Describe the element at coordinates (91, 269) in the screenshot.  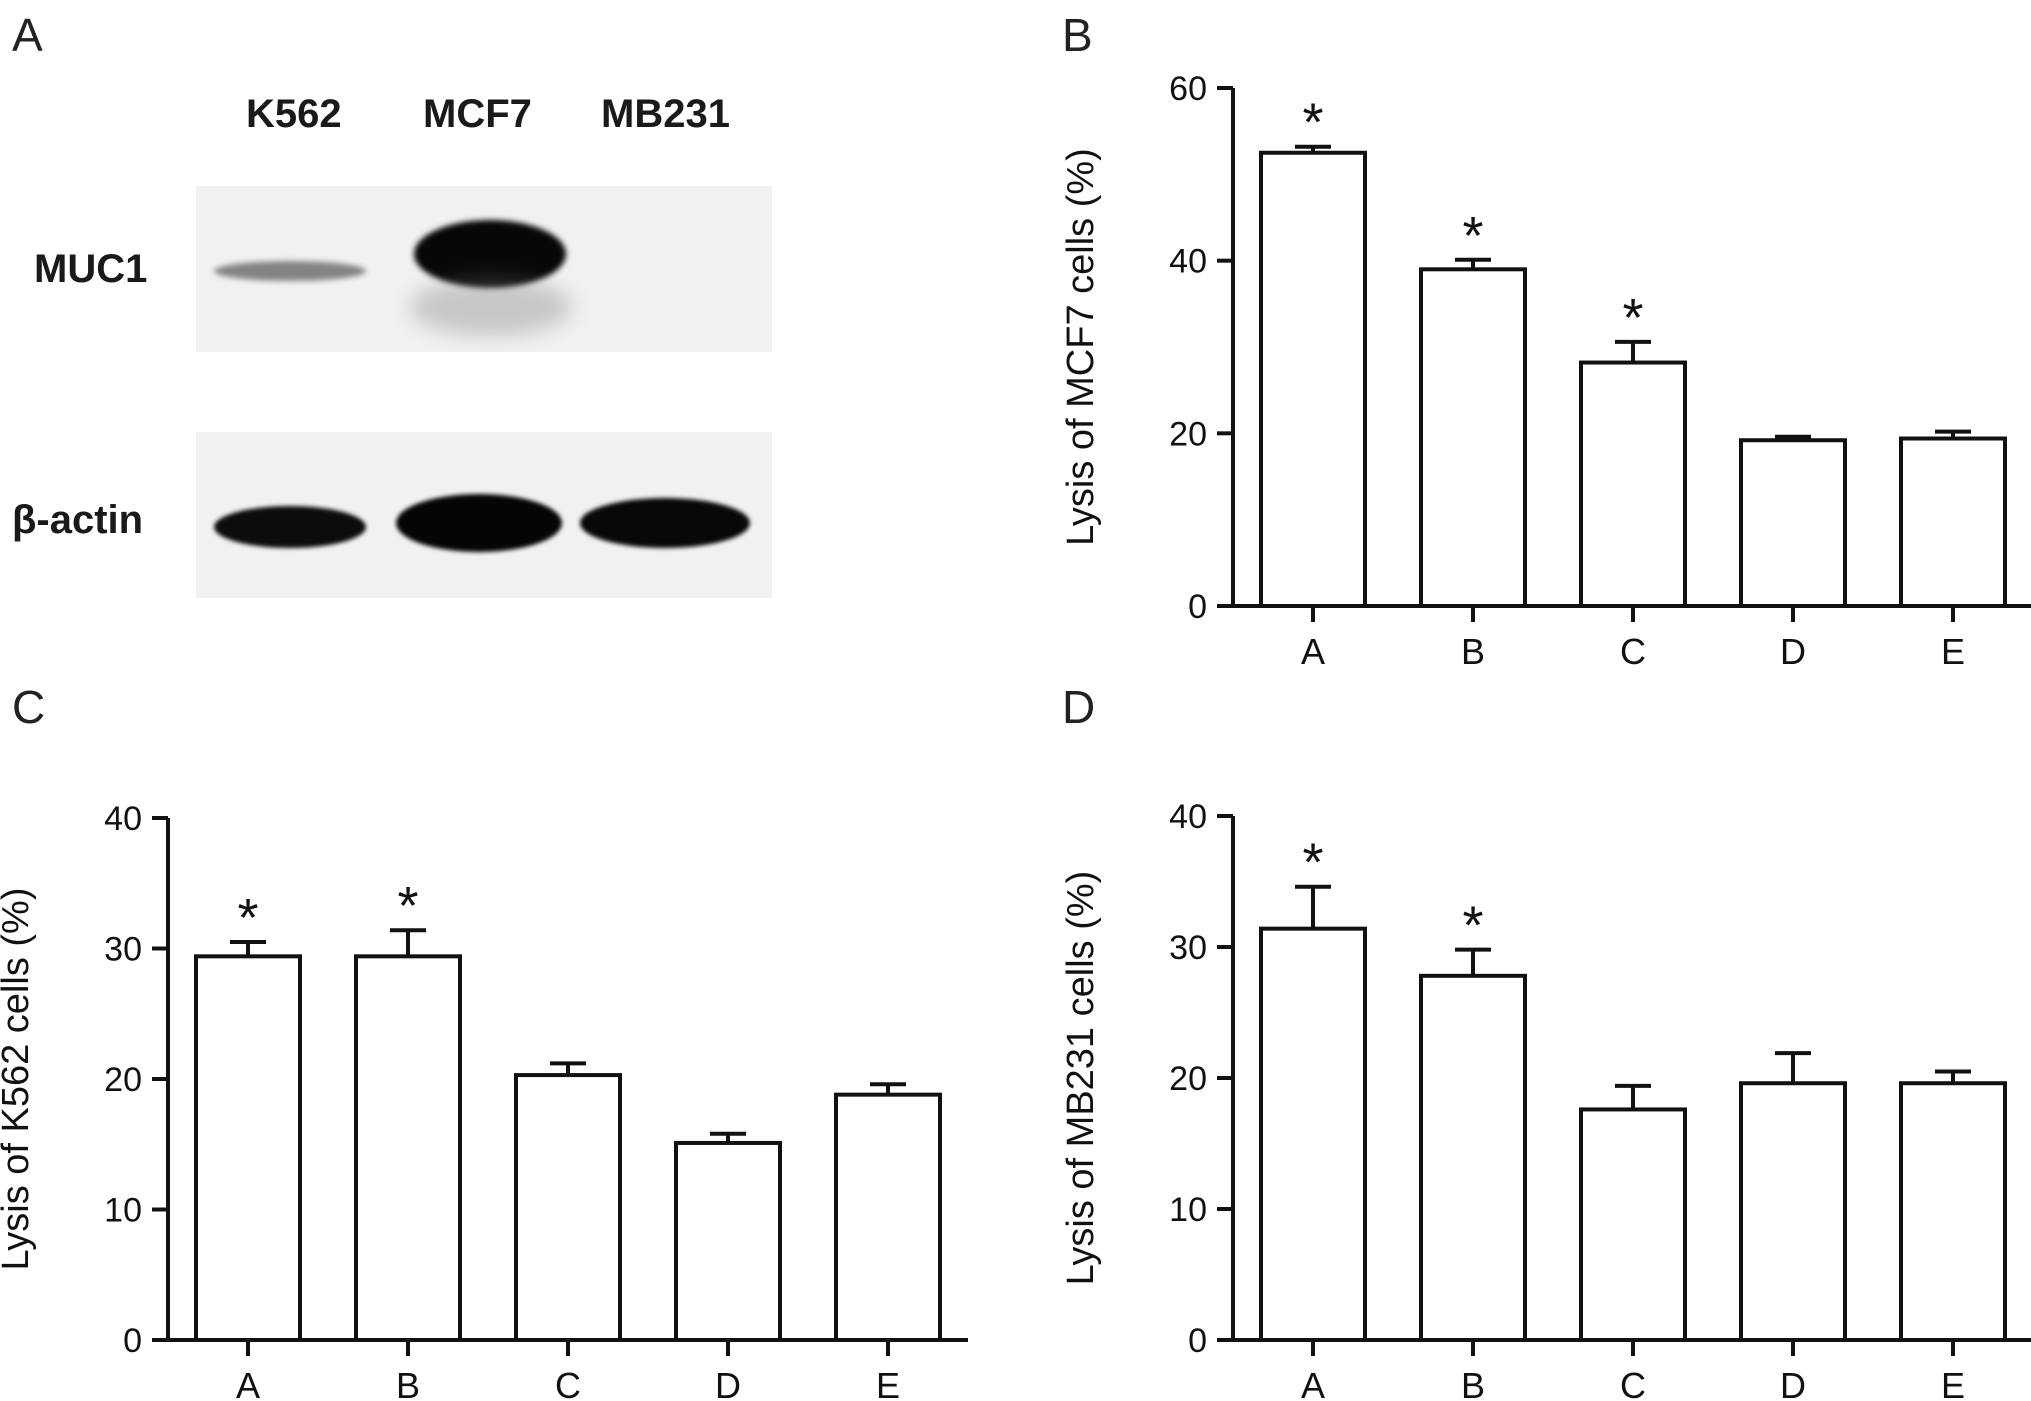
I see `row-label-muc1: MUC1` at that location.